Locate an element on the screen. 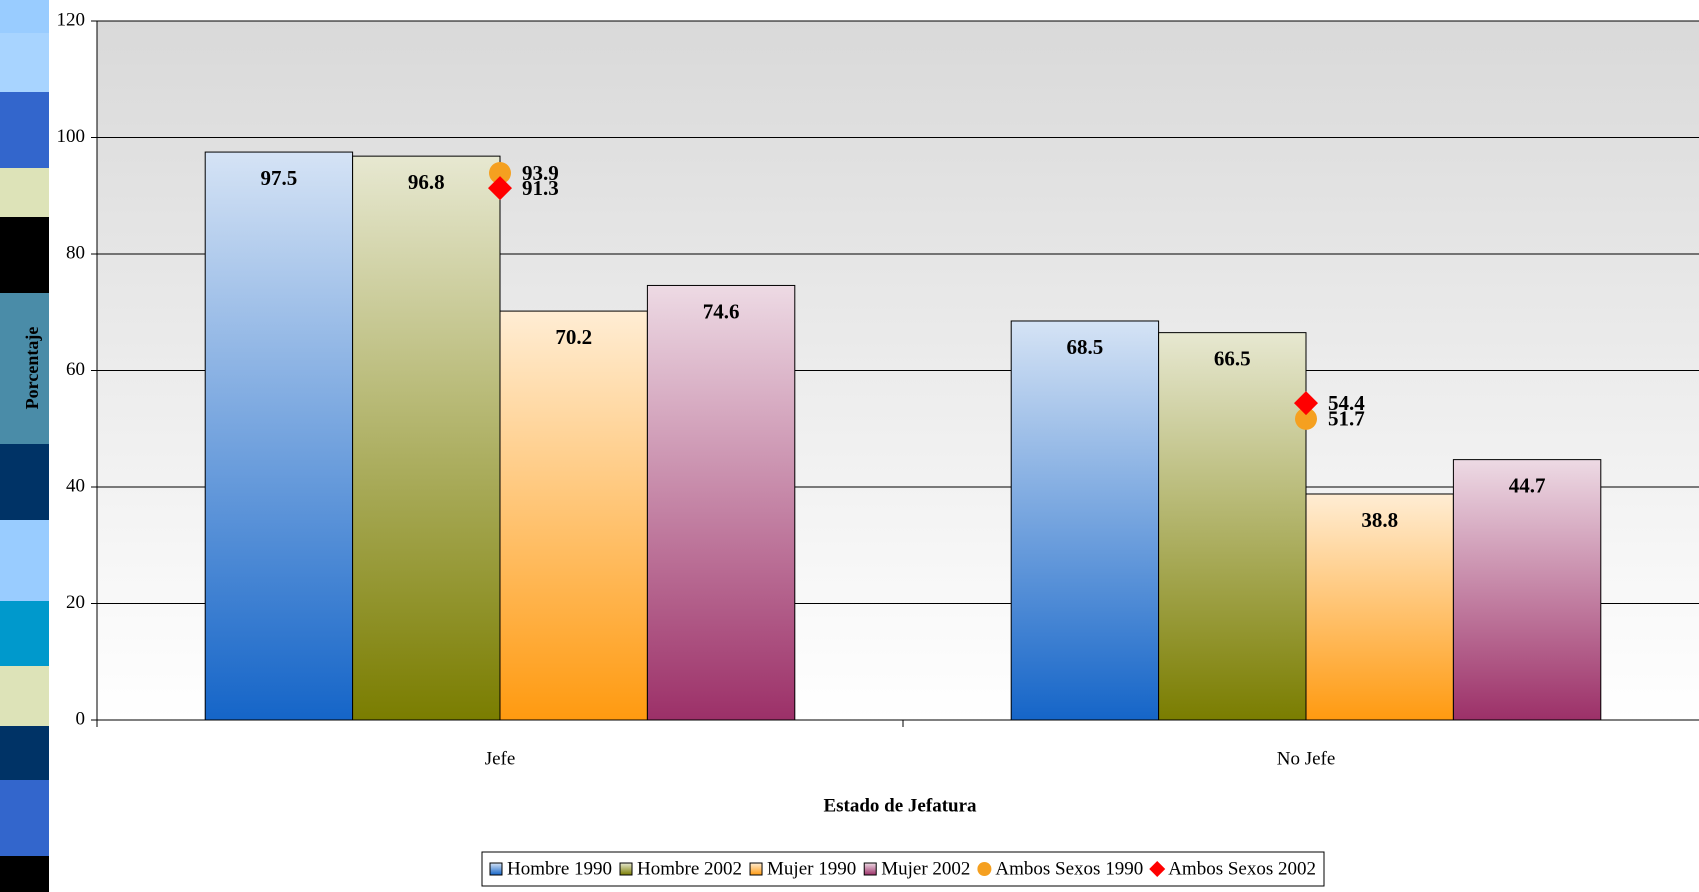 The width and height of the screenshot is (1699, 892). legend-label: Hombre 2002 is located at coordinates (689, 868).